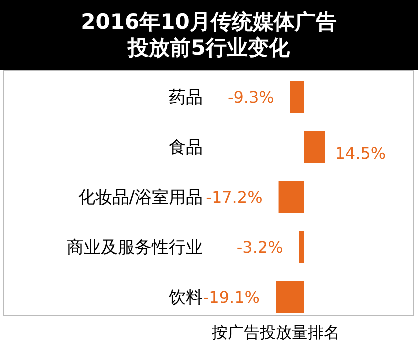  What do you see at coordinates (251, 97) in the screenshot?
I see `data-label: -9.3%` at bounding box center [251, 97].